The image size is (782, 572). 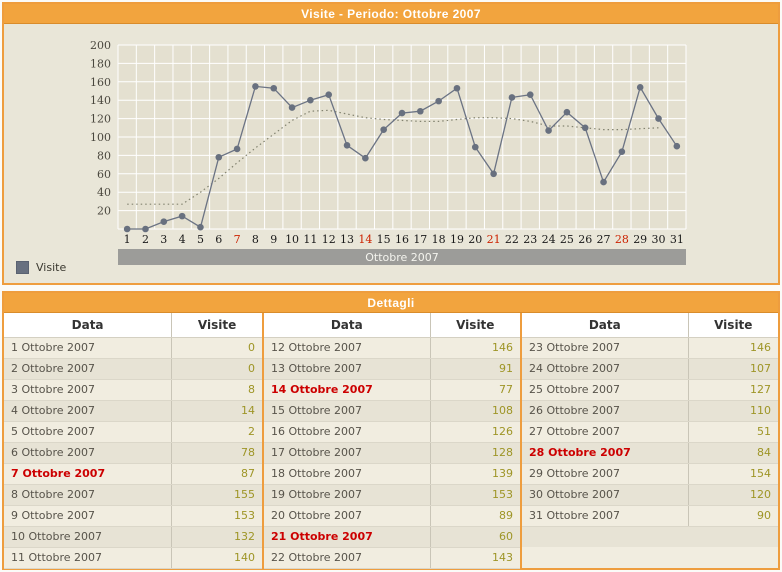 What do you see at coordinates (216, 369) in the screenshot?
I see `visits-cell: 0` at bounding box center [216, 369].